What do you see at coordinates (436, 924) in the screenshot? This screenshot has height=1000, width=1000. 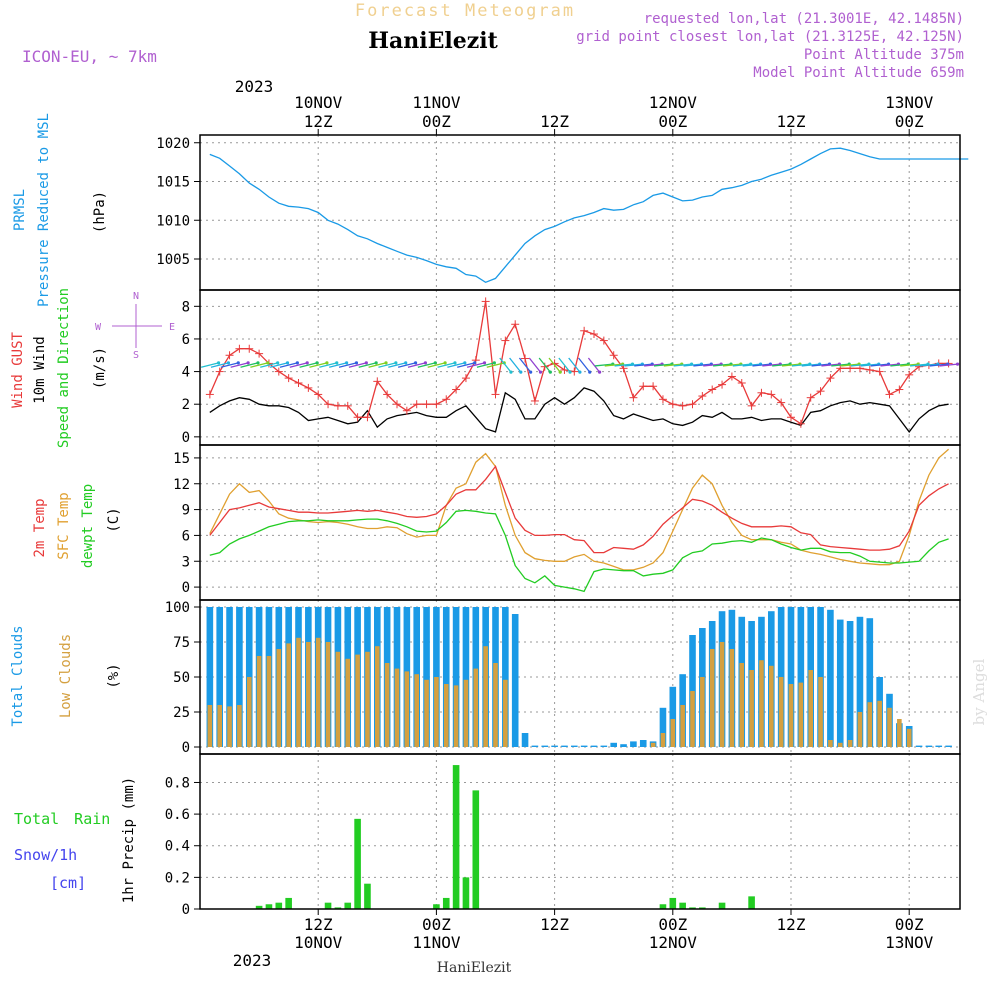 I see `bottom-hour-1: 00Z` at bounding box center [436, 924].